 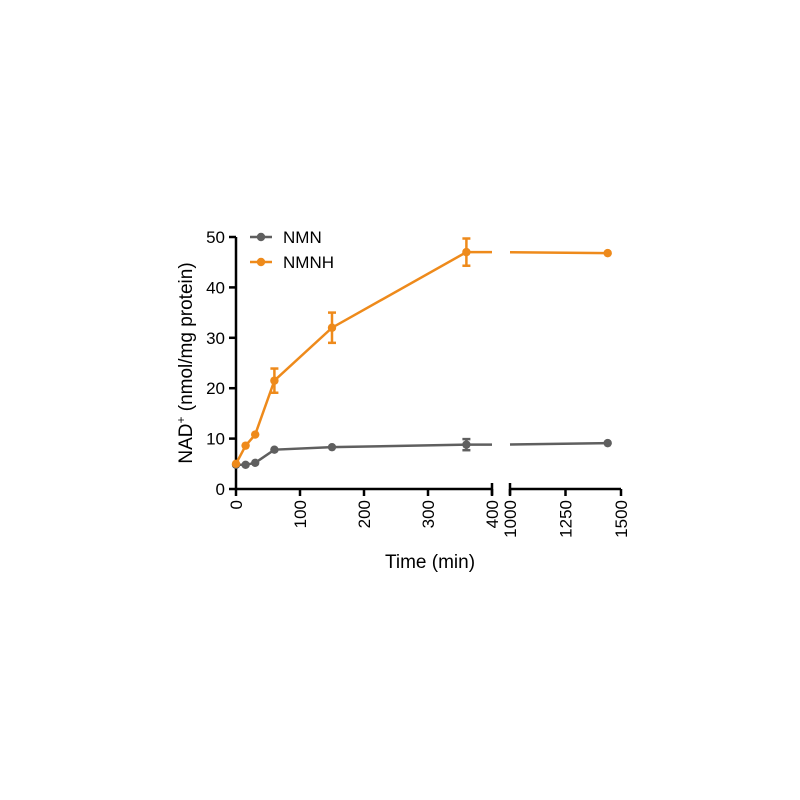 What do you see at coordinates (215, 439) in the screenshot?
I see `y-tick-label: 10` at bounding box center [215, 439].